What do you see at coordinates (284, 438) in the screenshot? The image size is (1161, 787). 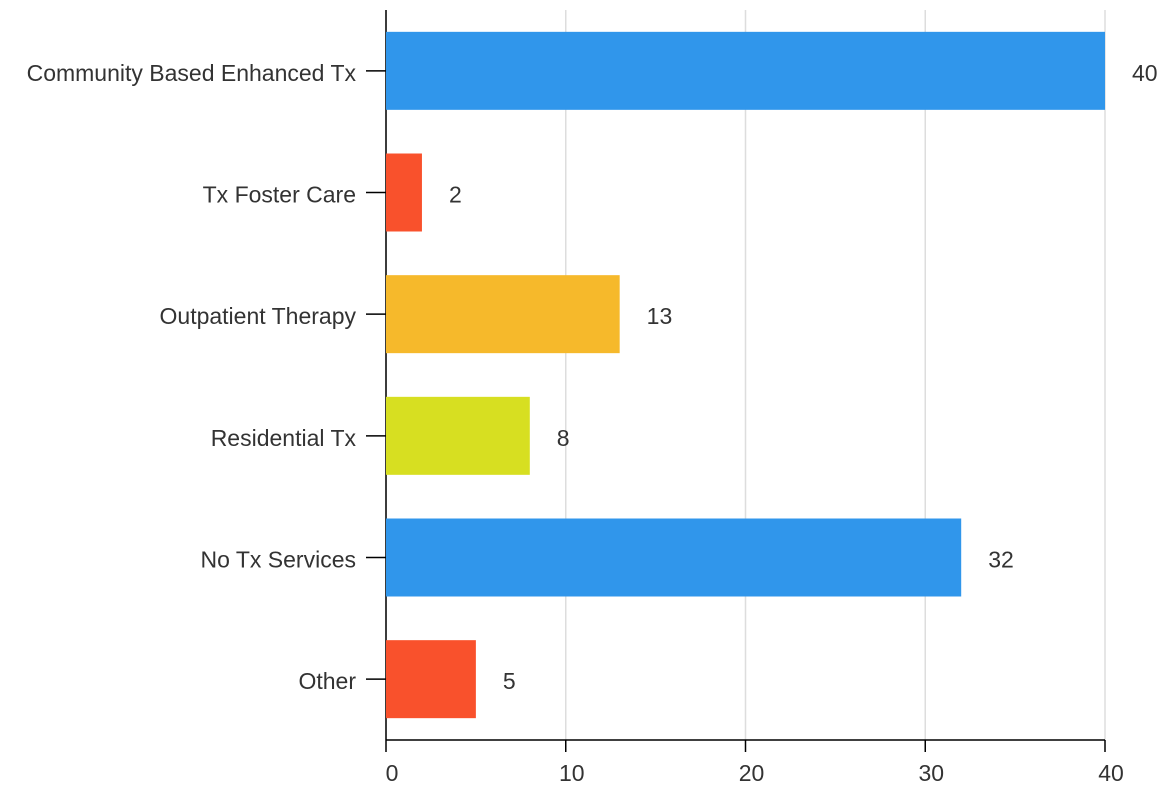 I see `y-tick-label: Residential Tx` at bounding box center [284, 438].